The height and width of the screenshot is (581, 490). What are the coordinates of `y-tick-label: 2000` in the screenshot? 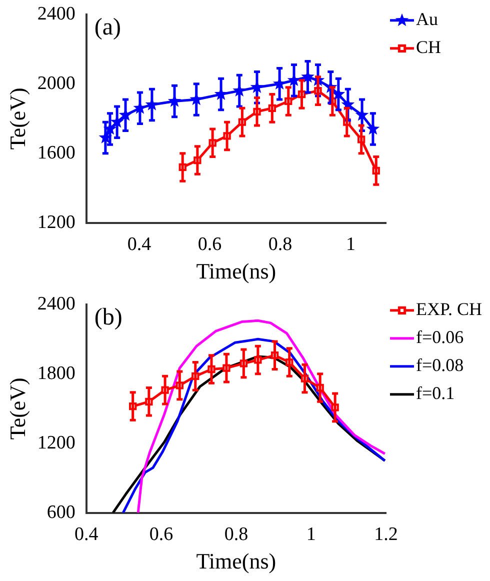 It's located at (56, 83).